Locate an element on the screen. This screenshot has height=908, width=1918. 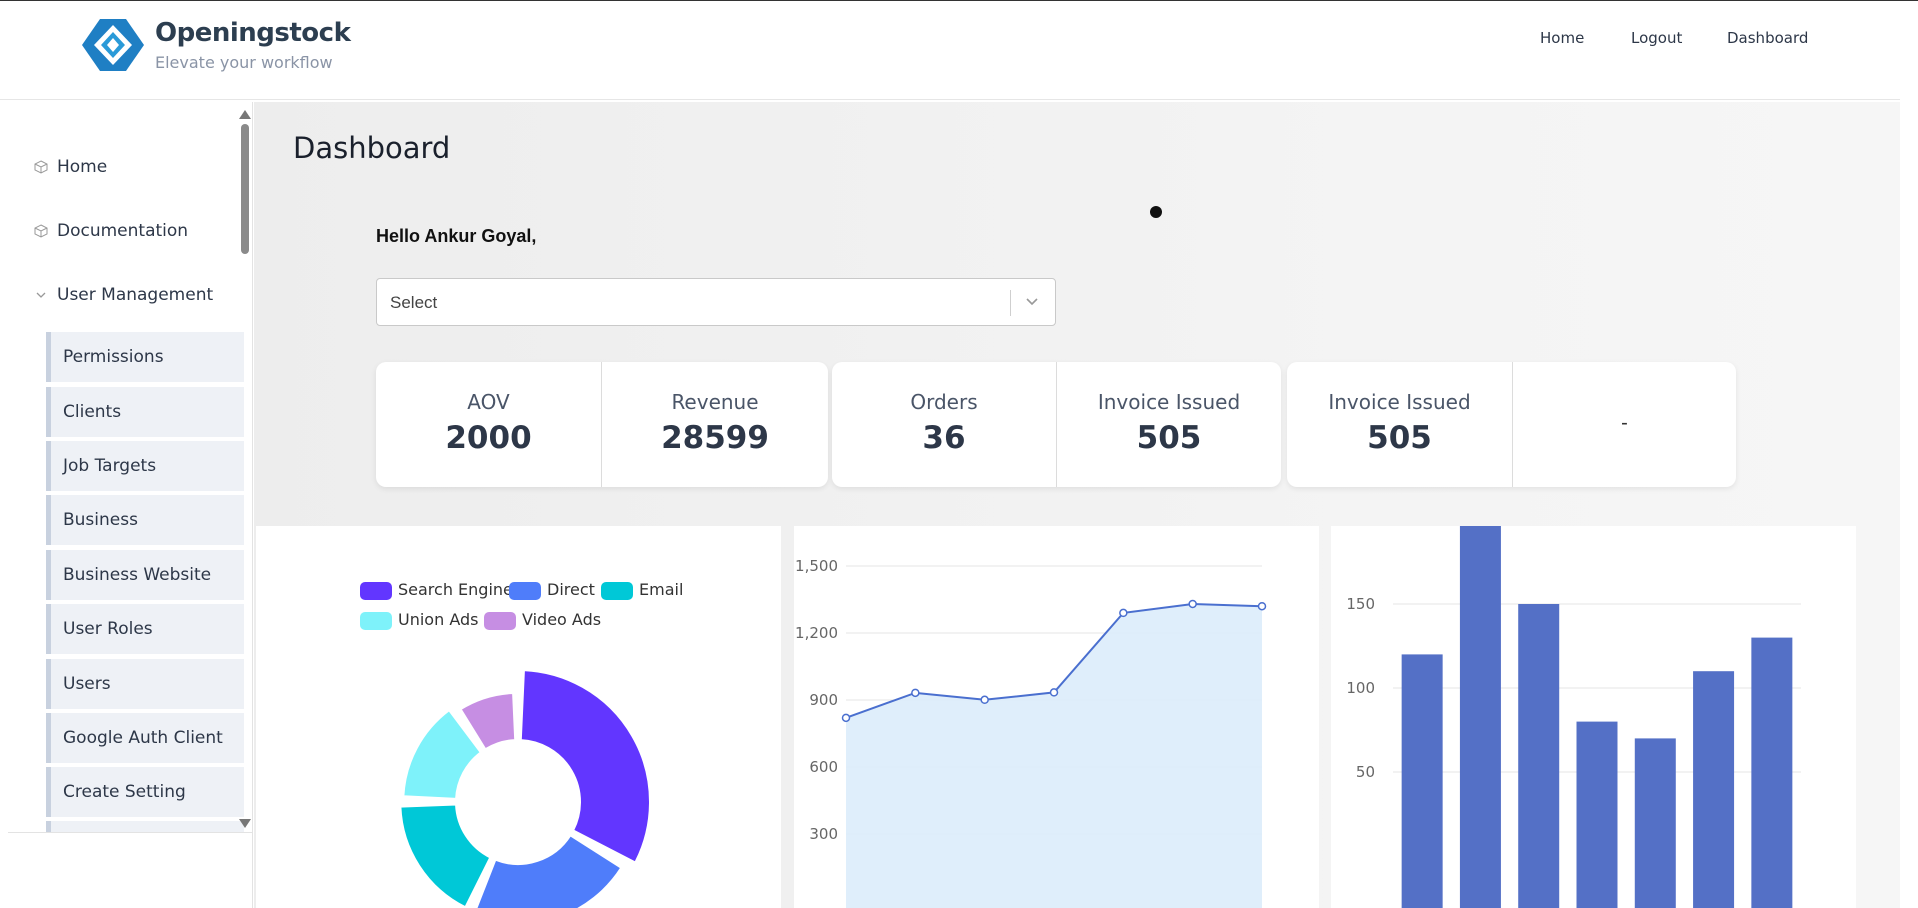
sidebar-item-label: User Management is located at coordinates (135, 295).